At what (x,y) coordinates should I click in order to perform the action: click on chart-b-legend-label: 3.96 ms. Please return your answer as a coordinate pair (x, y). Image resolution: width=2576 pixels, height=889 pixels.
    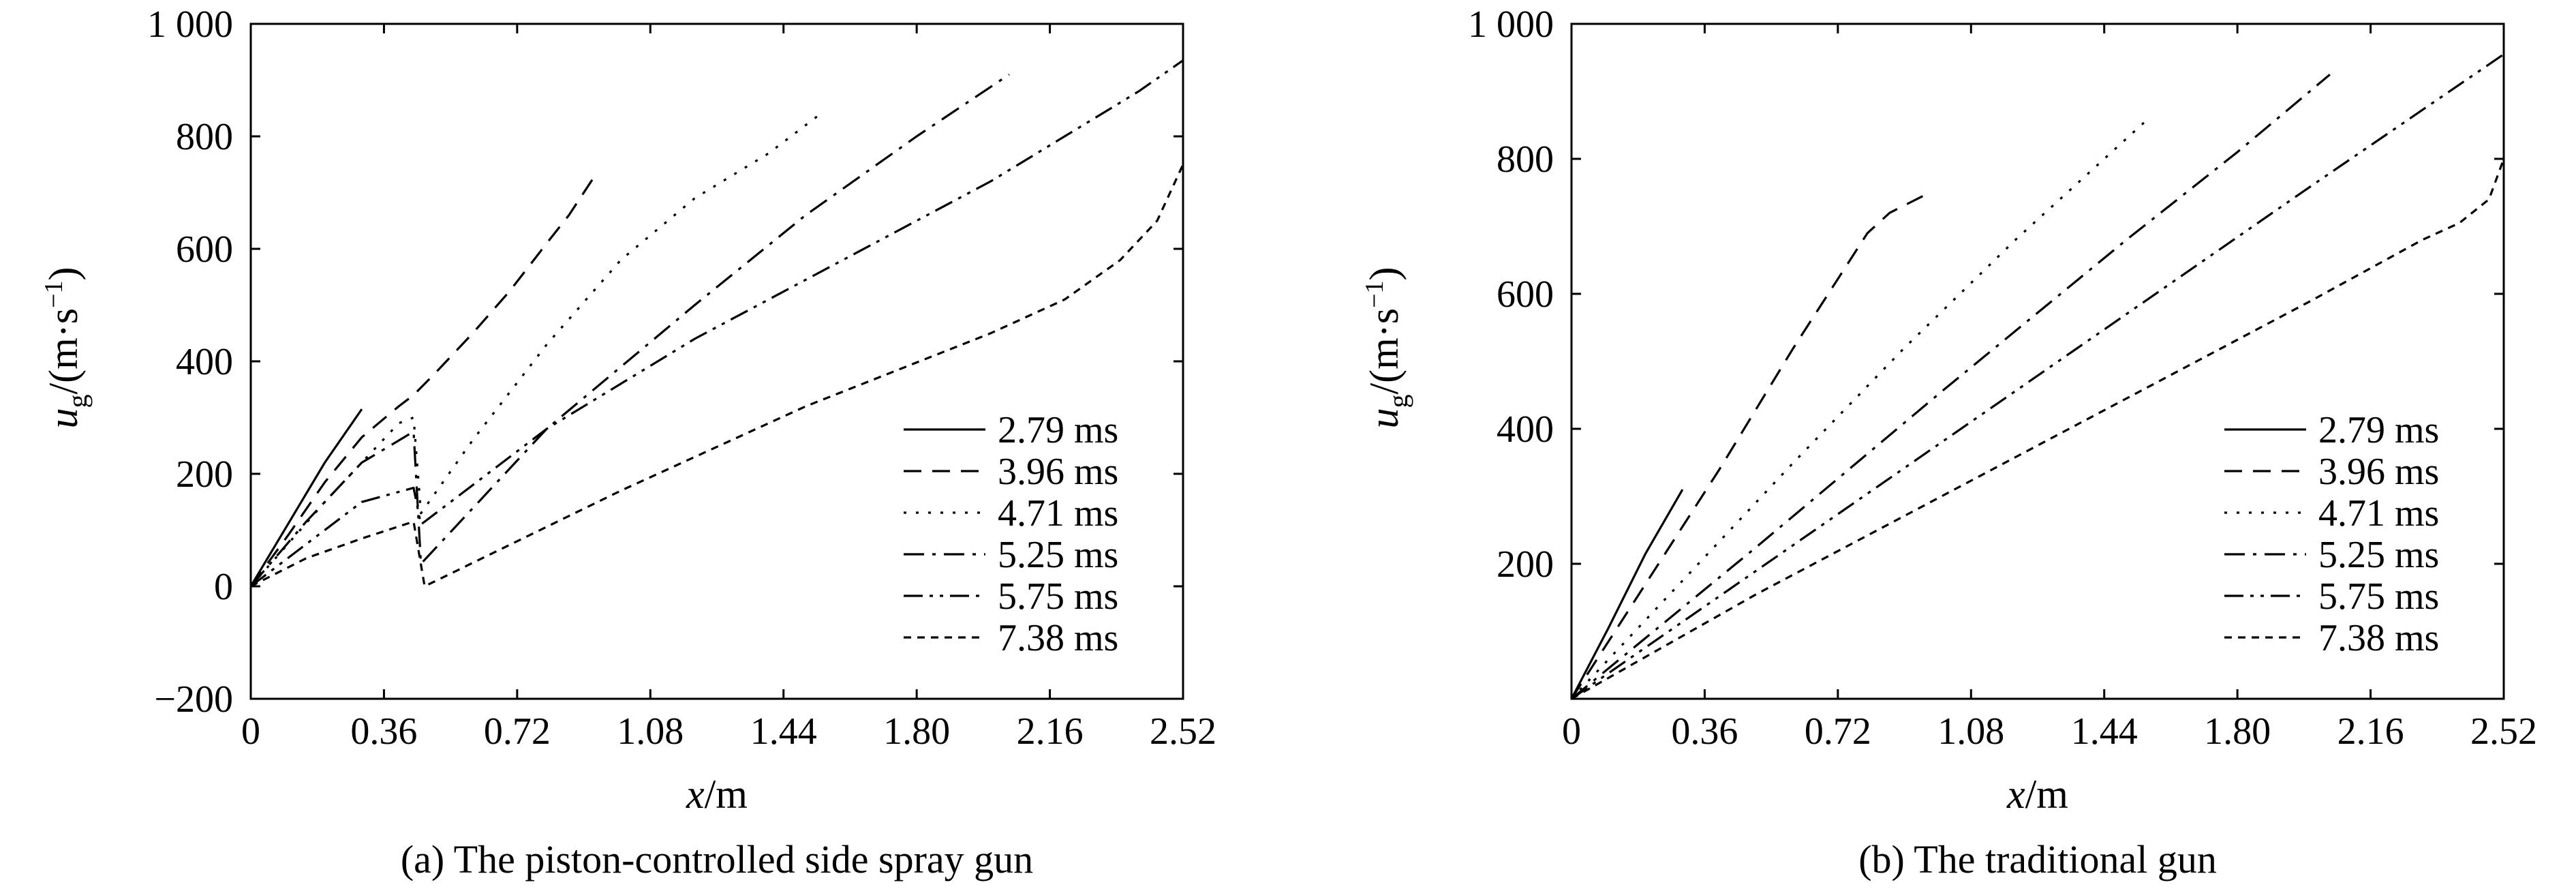
    Looking at the image, I should click on (2378, 472).